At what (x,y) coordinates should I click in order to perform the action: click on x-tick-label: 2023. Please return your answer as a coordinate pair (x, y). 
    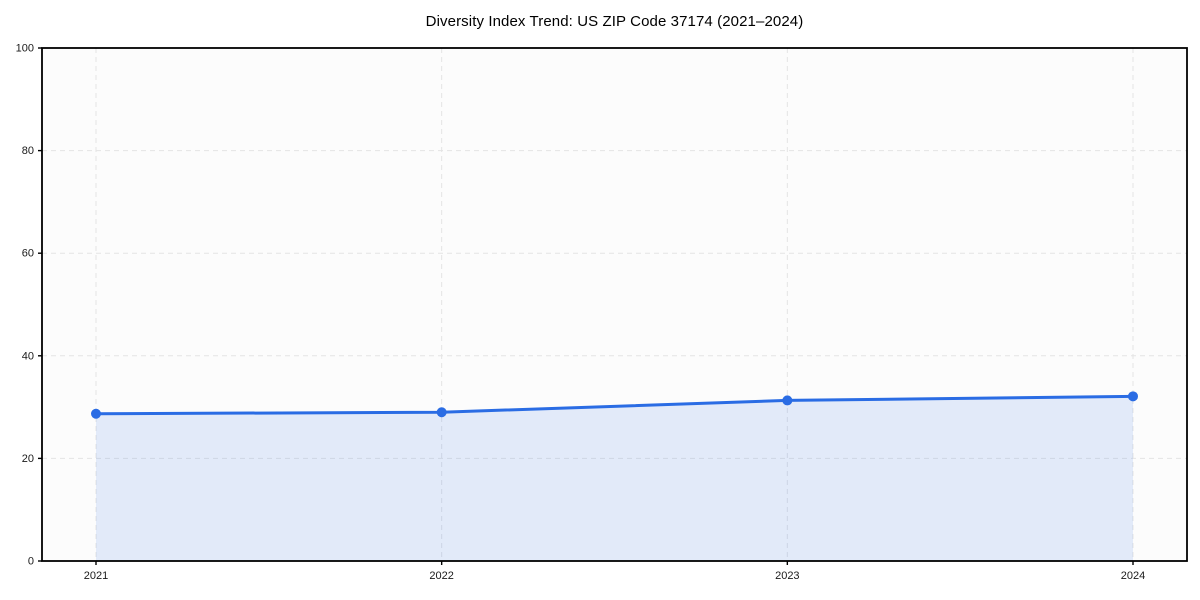
    Looking at the image, I should click on (787, 576).